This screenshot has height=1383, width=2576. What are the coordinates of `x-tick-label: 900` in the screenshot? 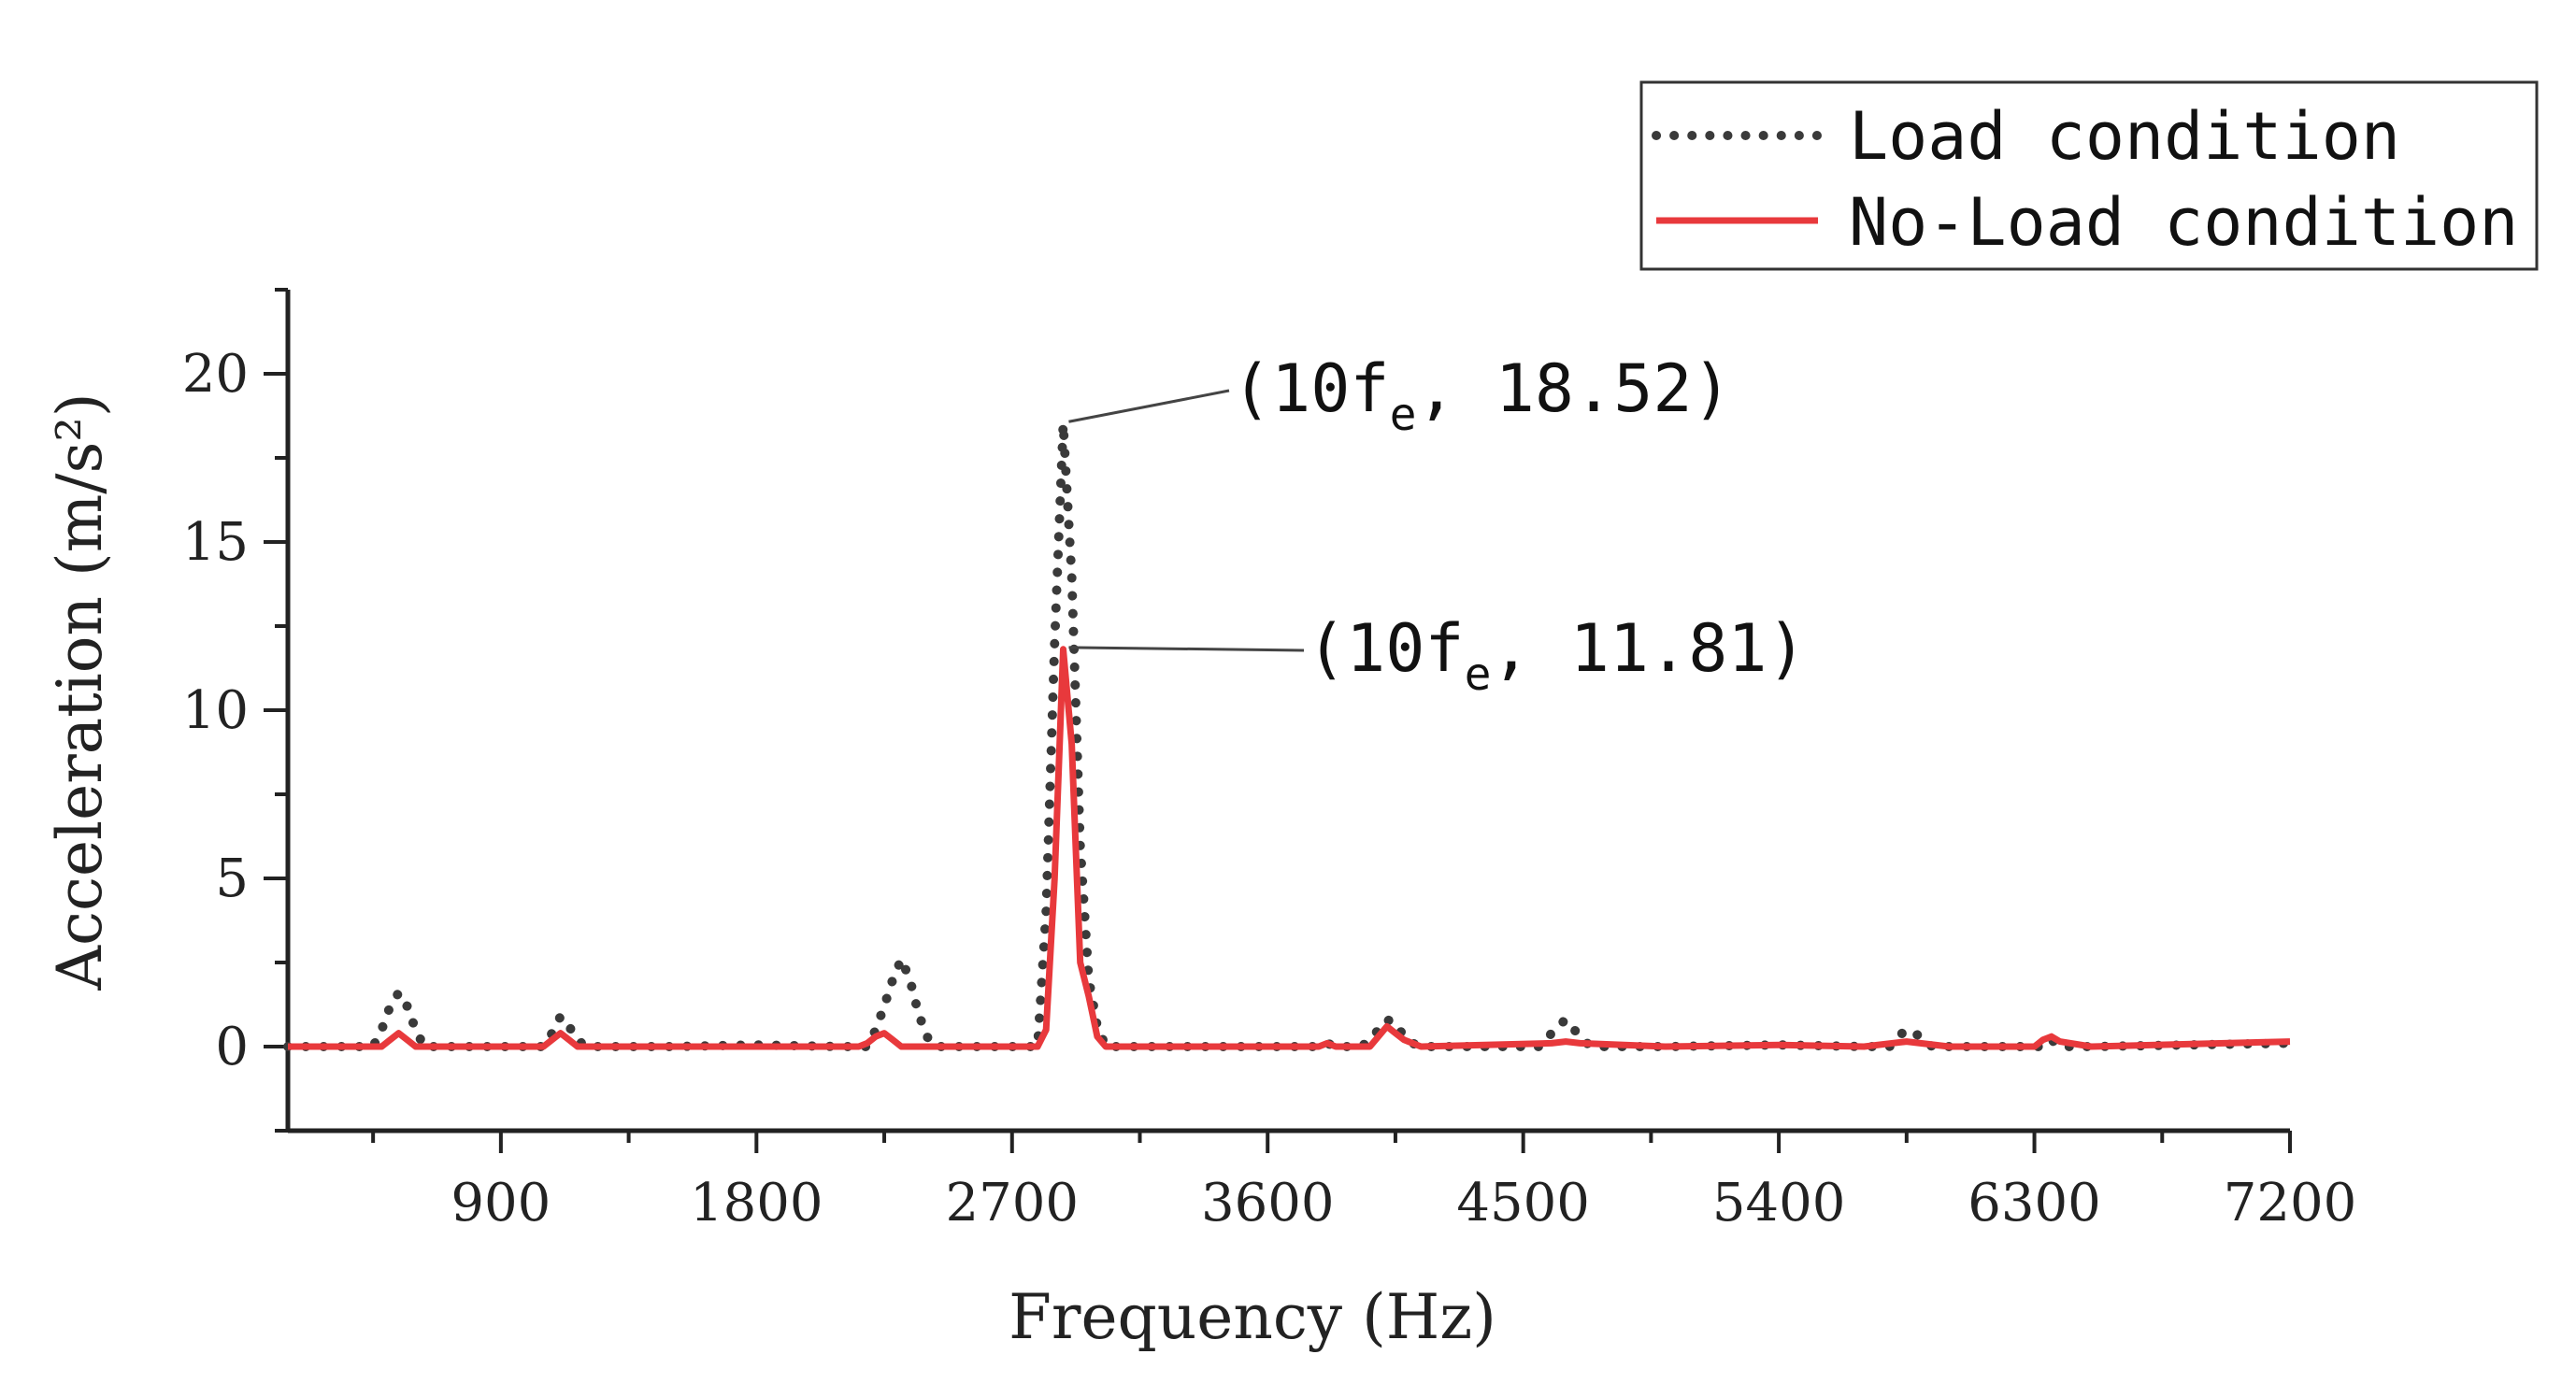 It's located at (501, 1203).